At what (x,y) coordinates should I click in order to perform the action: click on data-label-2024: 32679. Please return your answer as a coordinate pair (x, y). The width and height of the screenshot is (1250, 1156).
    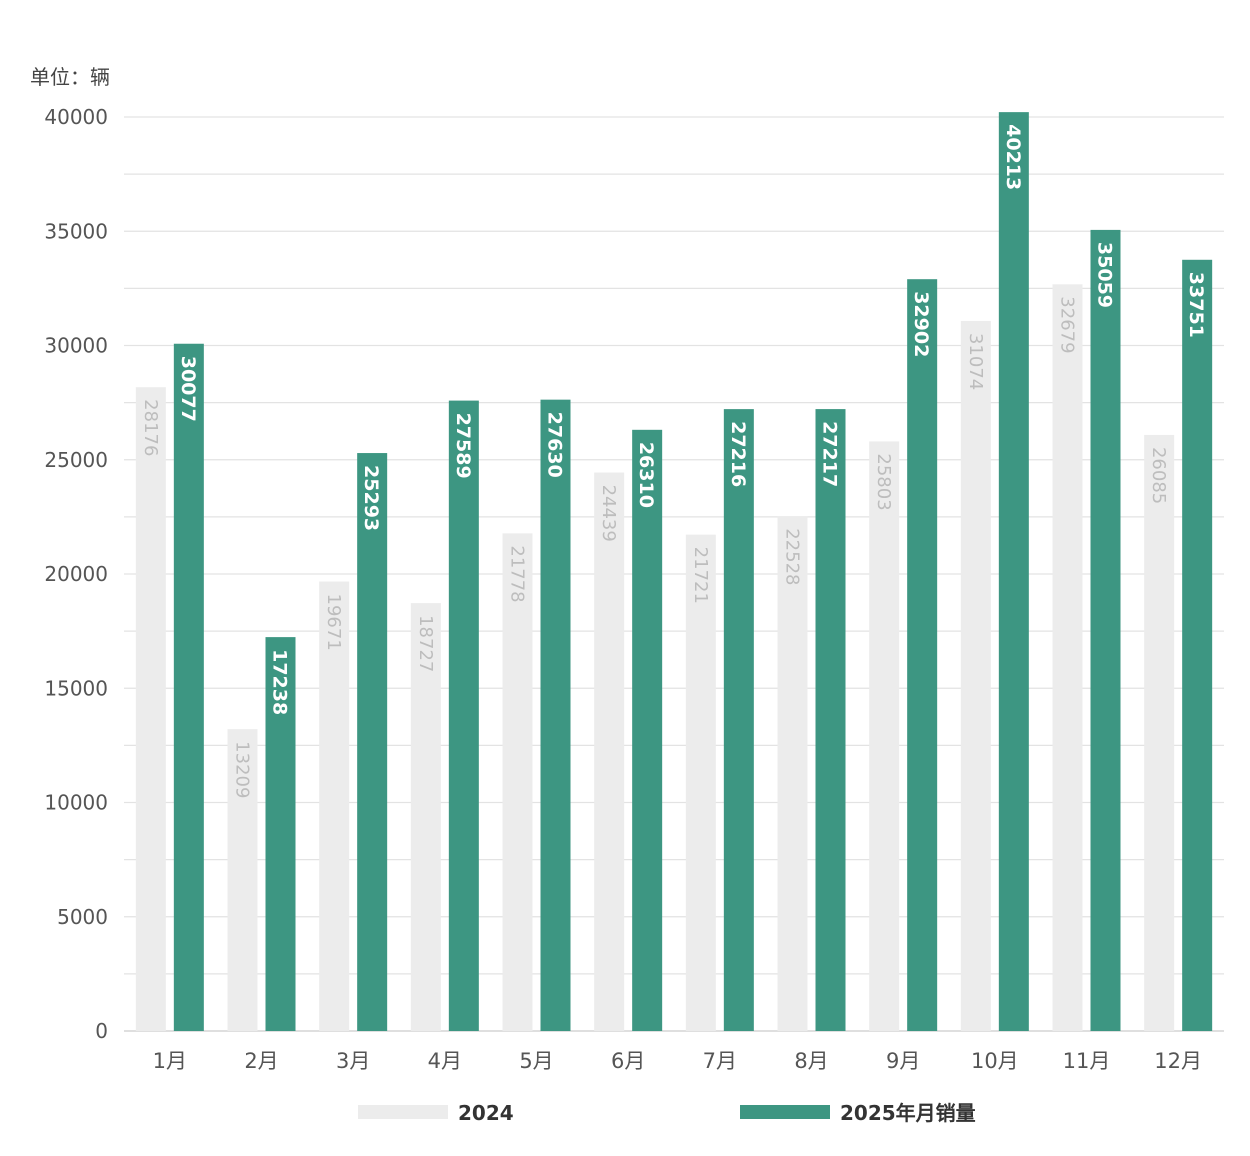
    Looking at the image, I should click on (1067, 324).